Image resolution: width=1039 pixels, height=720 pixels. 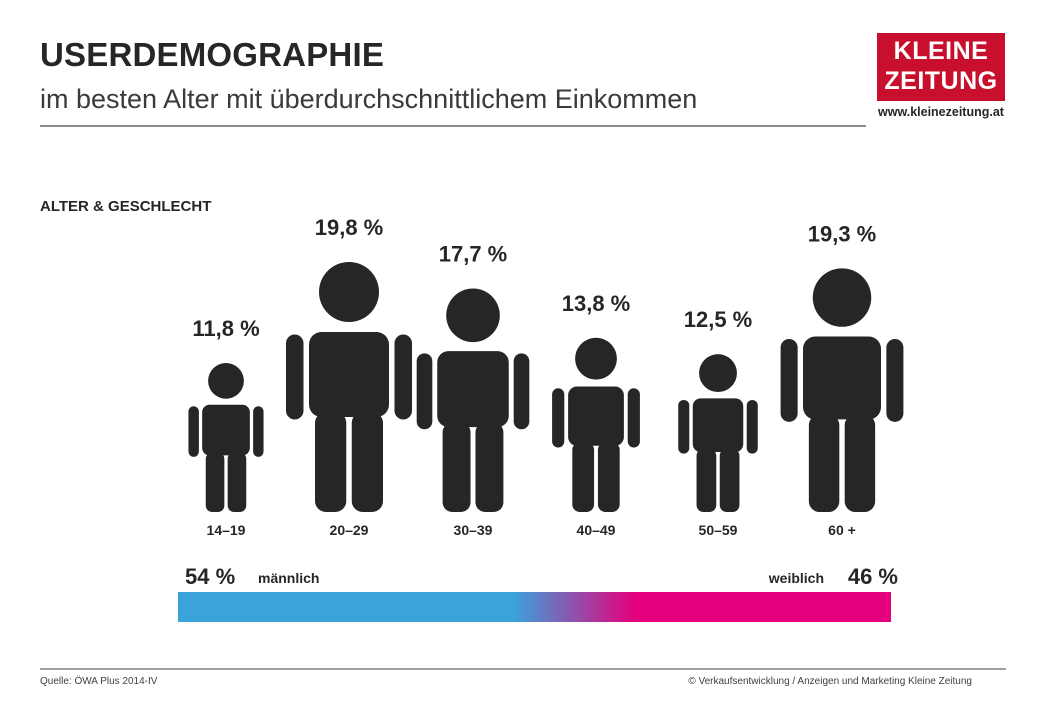 I want to click on gender-bar, so click(x=534, y=607).